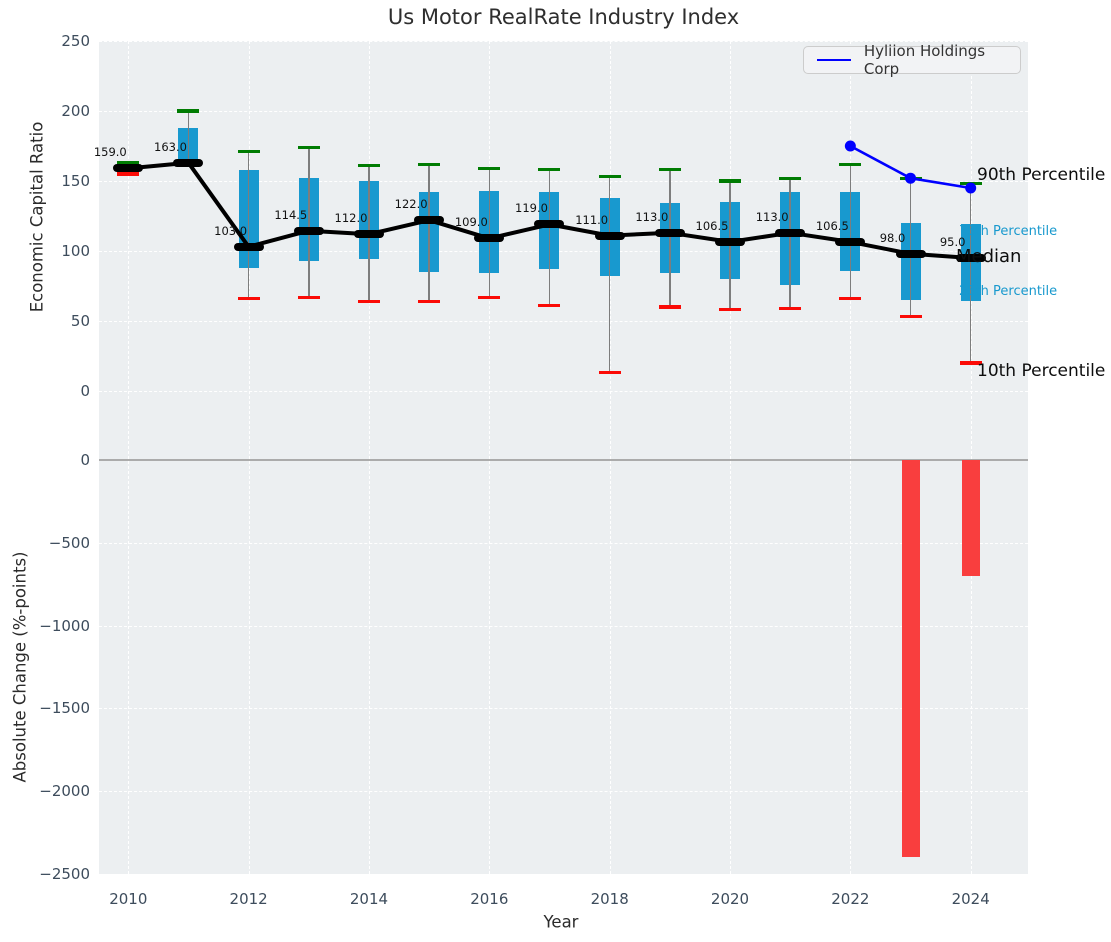  What do you see at coordinates (592, 219) in the screenshot?
I see `median-value-label: 111.0` at bounding box center [592, 219].